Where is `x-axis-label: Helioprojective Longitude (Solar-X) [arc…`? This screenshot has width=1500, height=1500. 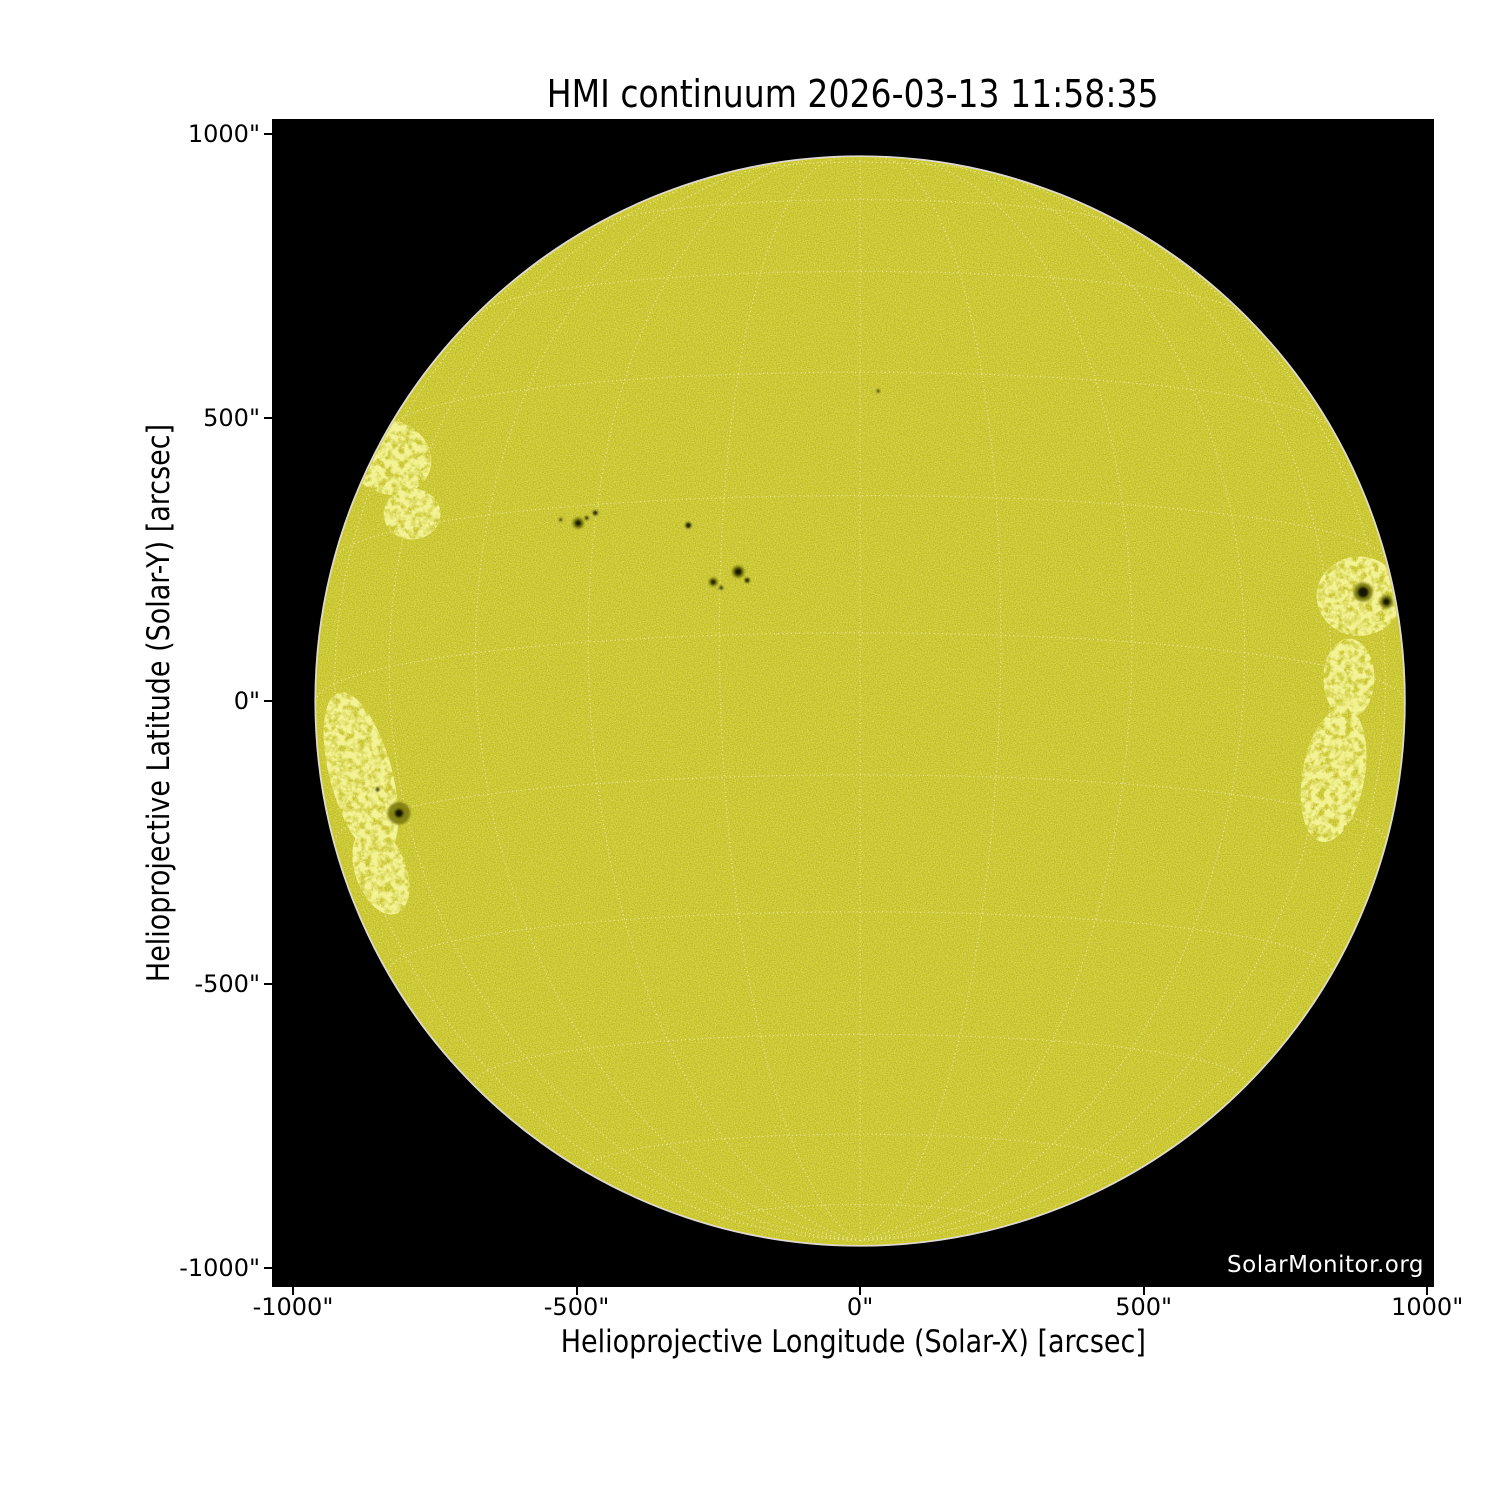 x-axis-label: Helioprojective Longitude (Solar-X) [arc… is located at coordinates (853, 1342).